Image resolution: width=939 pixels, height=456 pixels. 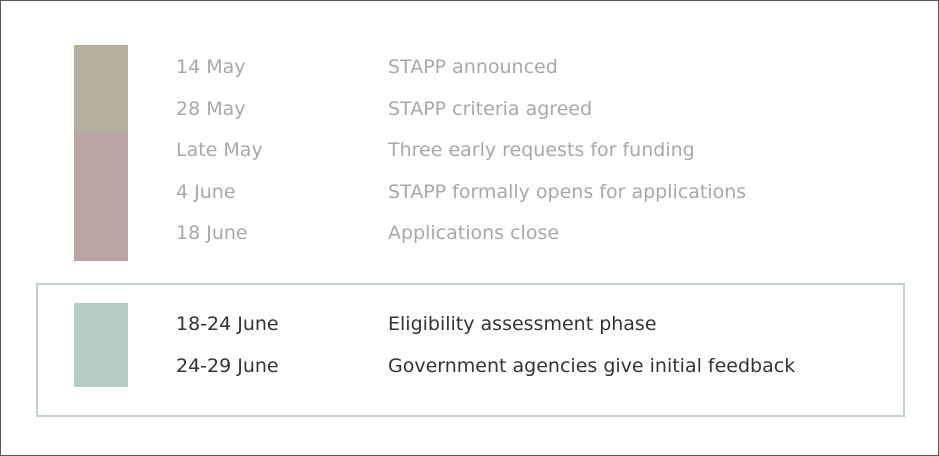 What do you see at coordinates (522, 324) in the screenshot?
I see `event: Eligibility assessment phase` at bounding box center [522, 324].